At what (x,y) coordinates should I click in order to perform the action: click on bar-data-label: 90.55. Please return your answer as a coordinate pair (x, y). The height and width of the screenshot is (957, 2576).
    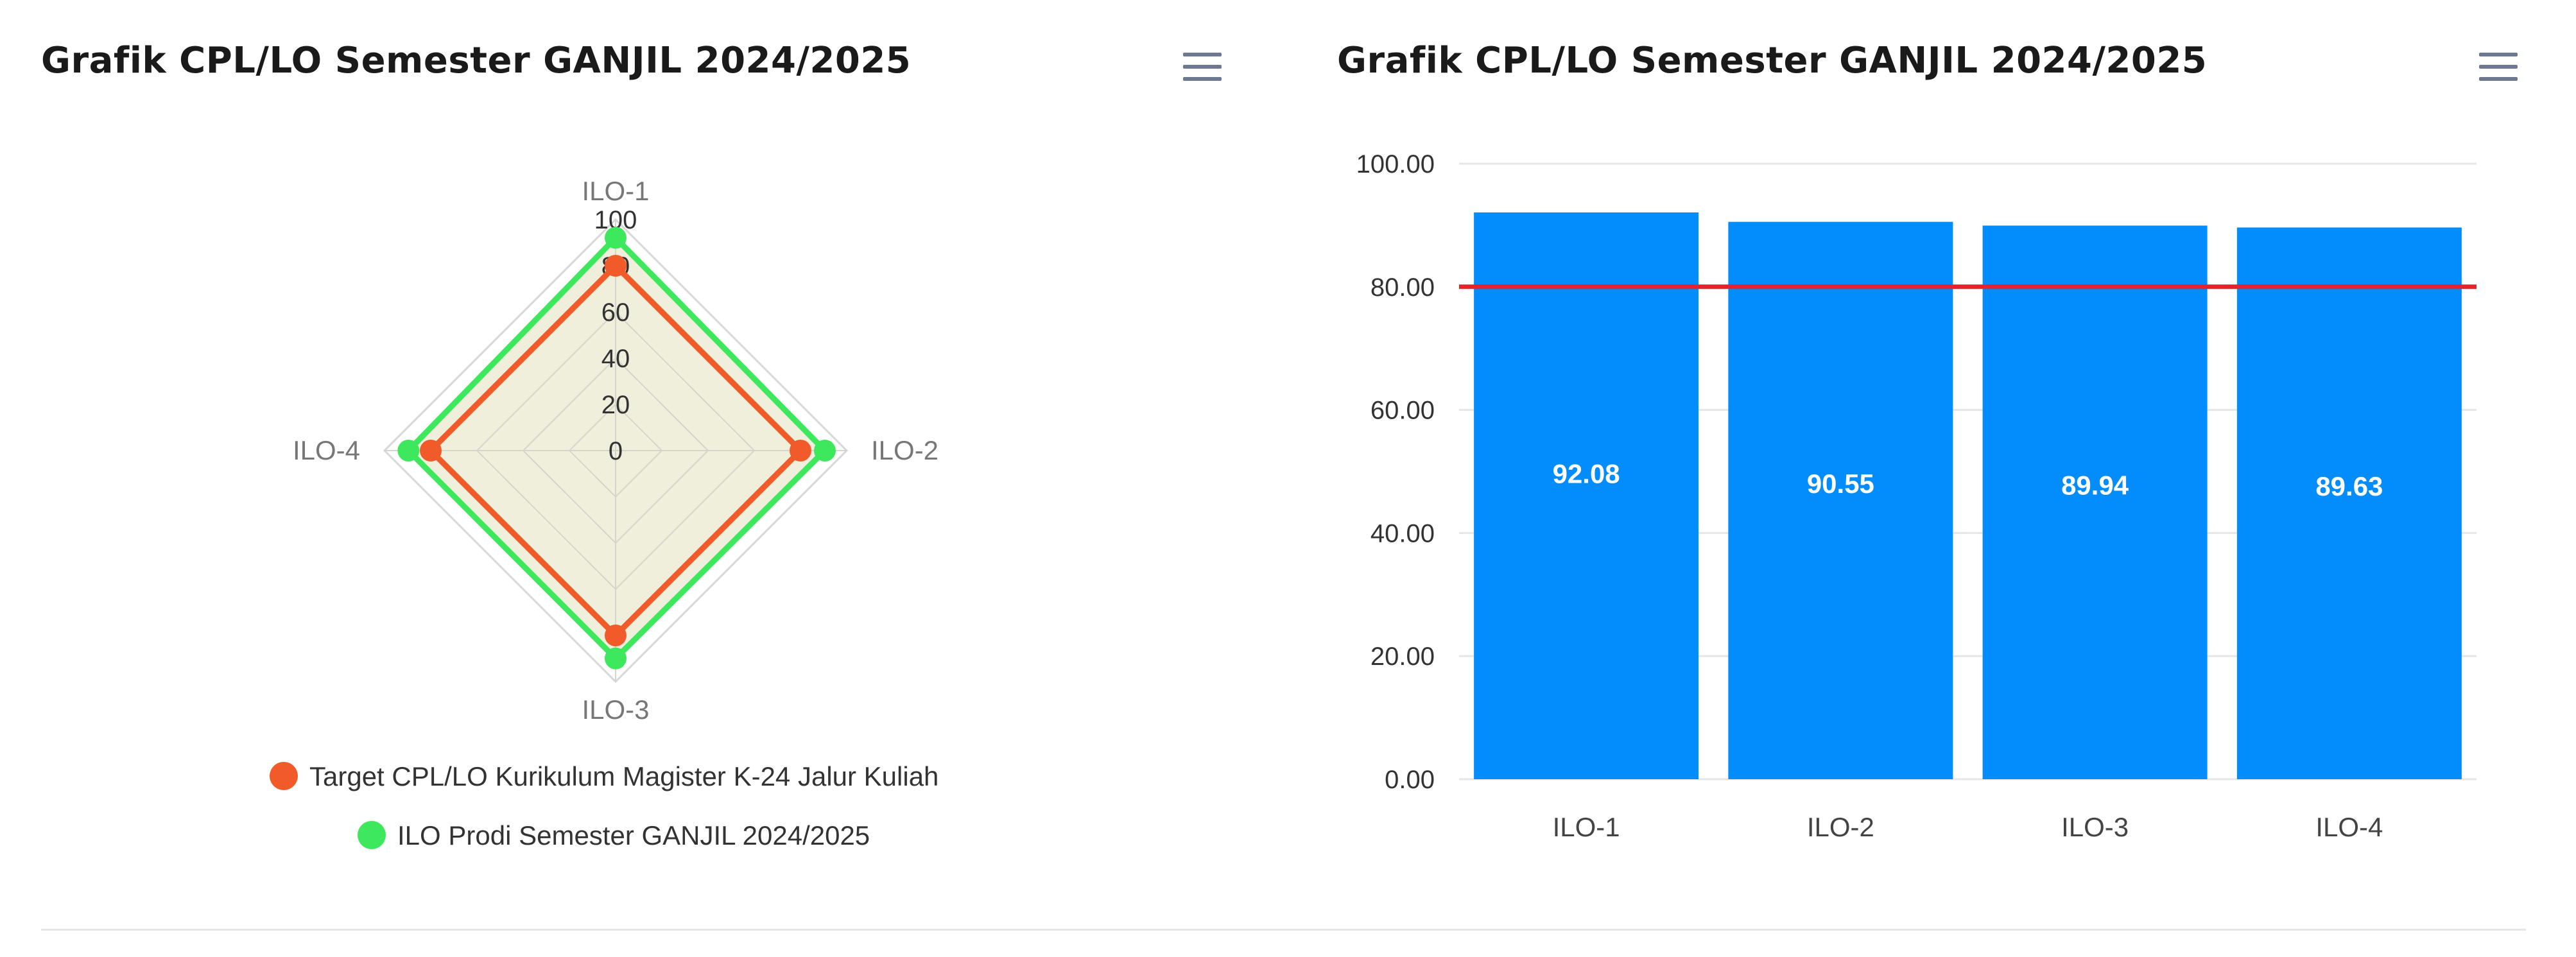
    Looking at the image, I should click on (1840, 484).